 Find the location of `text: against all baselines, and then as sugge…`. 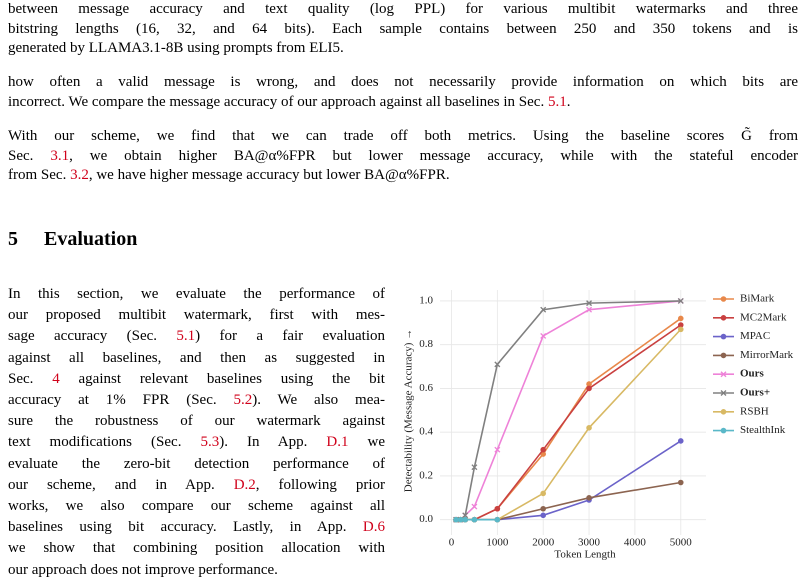

text: against all baselines, and then as sugge… is located at coordinates (196, 357).